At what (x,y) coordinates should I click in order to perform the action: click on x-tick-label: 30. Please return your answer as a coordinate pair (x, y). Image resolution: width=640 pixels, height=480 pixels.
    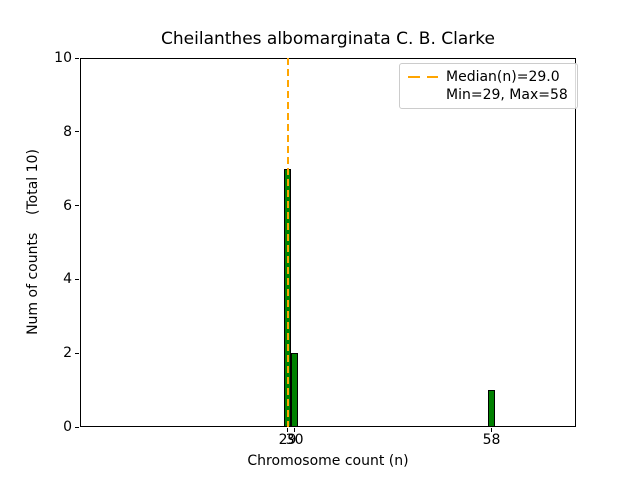
    Looking at the image, I should click on (294, 440).